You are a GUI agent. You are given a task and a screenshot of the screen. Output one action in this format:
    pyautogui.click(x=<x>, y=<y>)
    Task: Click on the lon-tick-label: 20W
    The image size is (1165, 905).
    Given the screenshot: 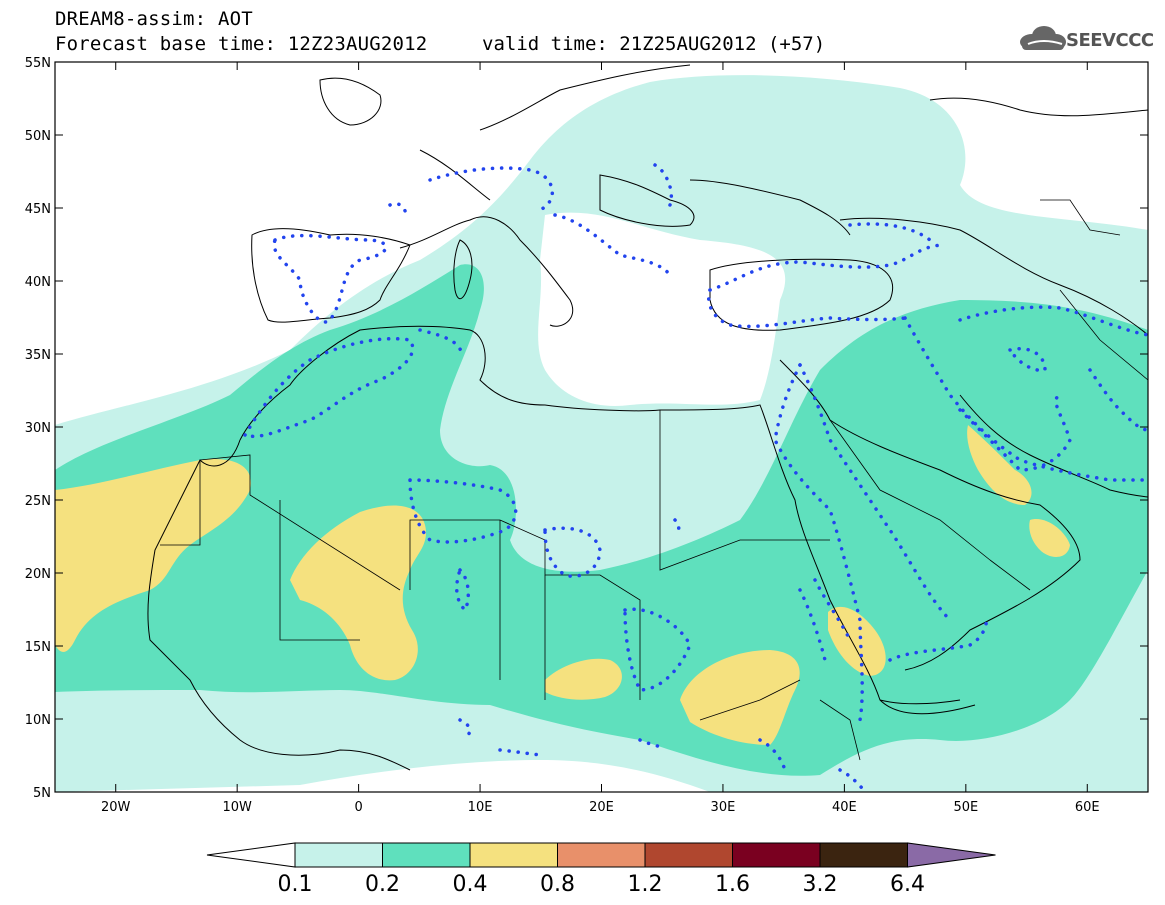 What is the action you would take?
    pyautogui.click(x=116, y=807)
    